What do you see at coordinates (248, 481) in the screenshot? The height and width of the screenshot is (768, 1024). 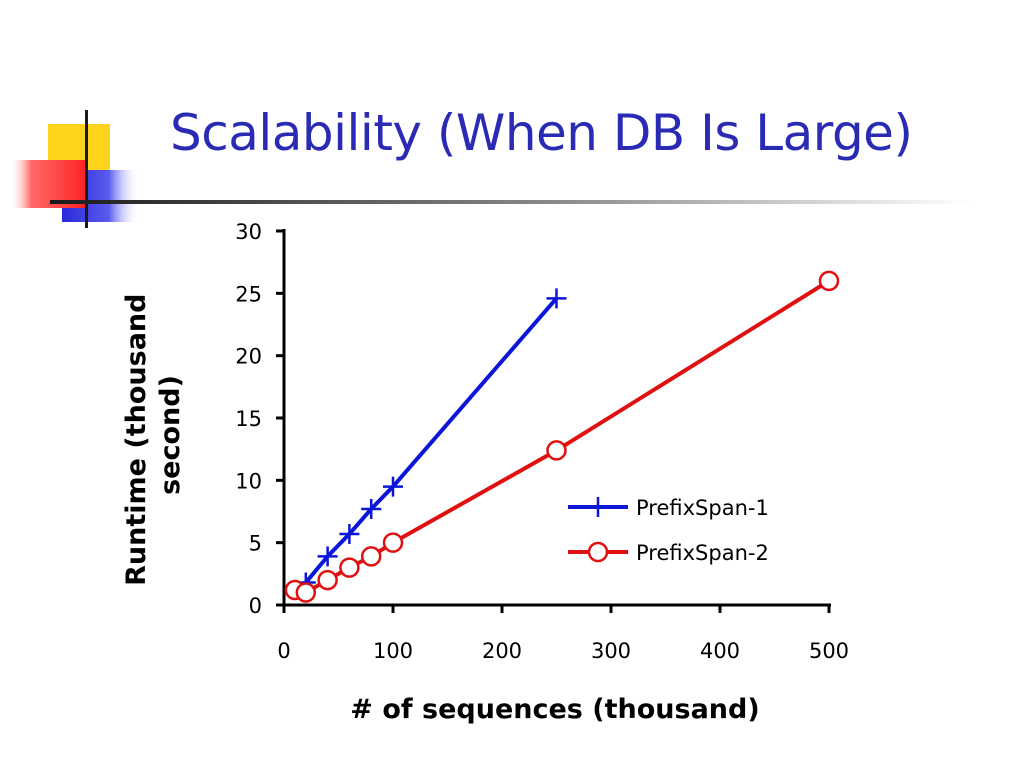 I see `y-tick-label: 10` at bounding box center [248, 481].